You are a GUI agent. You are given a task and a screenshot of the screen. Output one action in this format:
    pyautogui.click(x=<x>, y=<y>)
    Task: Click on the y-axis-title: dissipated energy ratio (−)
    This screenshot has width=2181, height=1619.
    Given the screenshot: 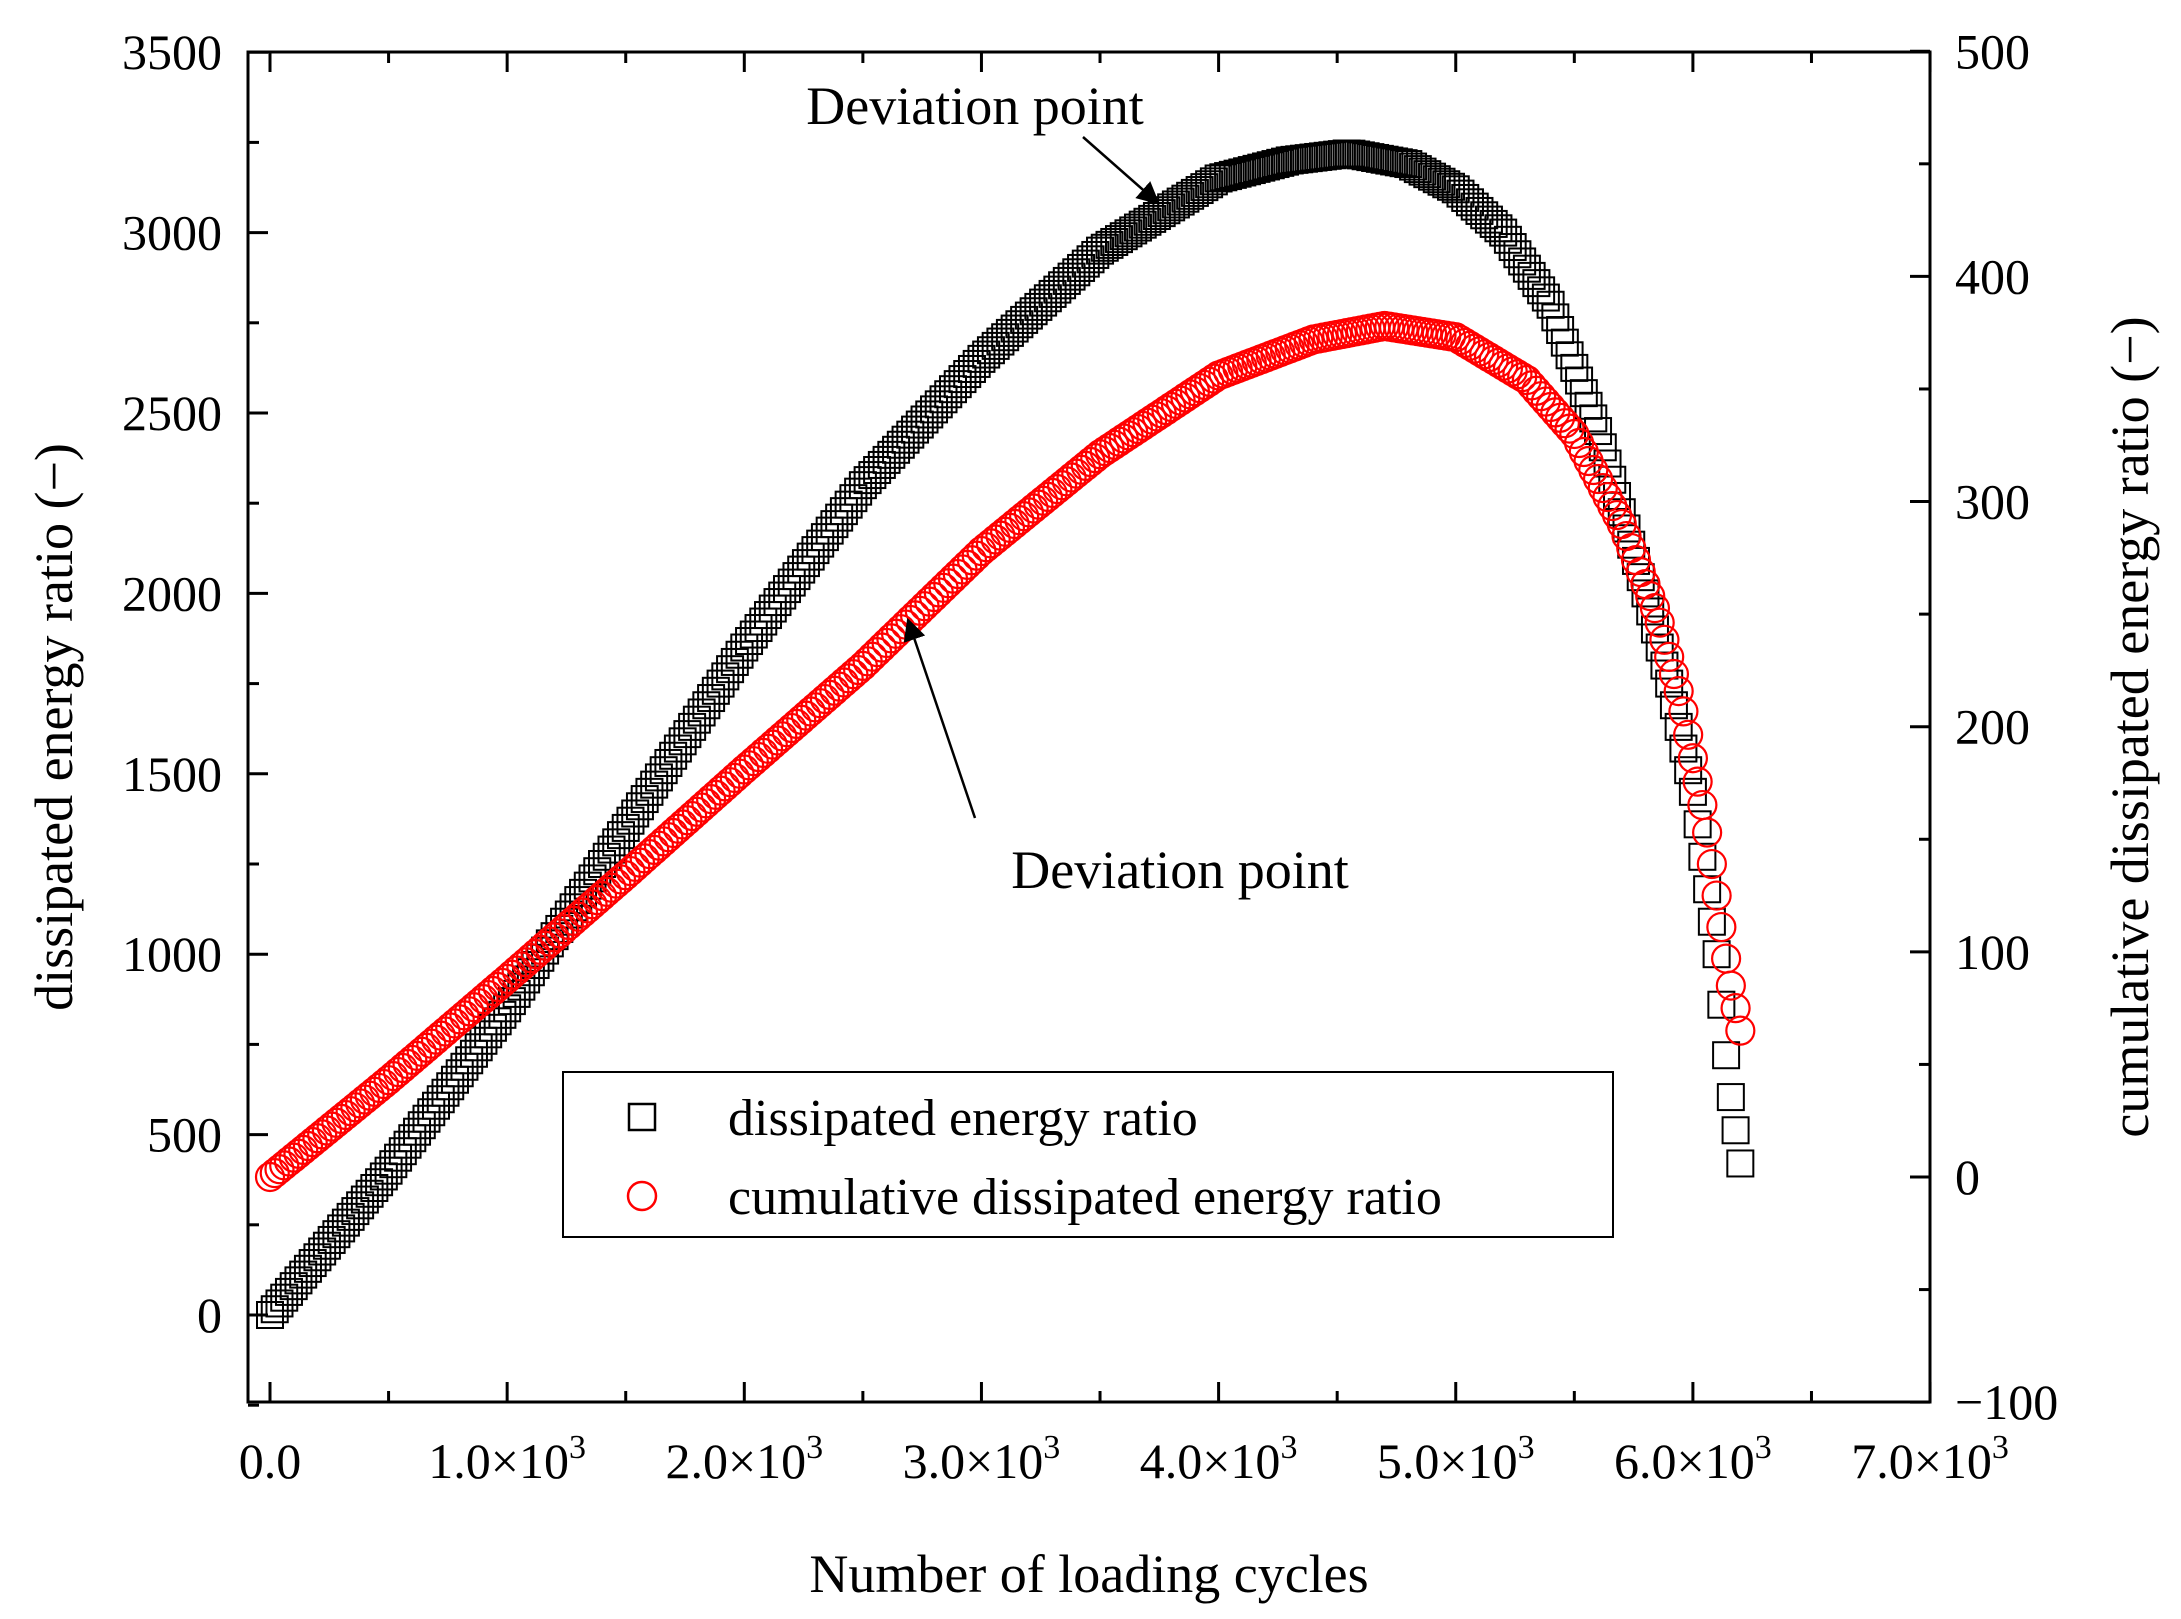 What is the action you would take?
    pyautogui.click(x=54, y=727)
    